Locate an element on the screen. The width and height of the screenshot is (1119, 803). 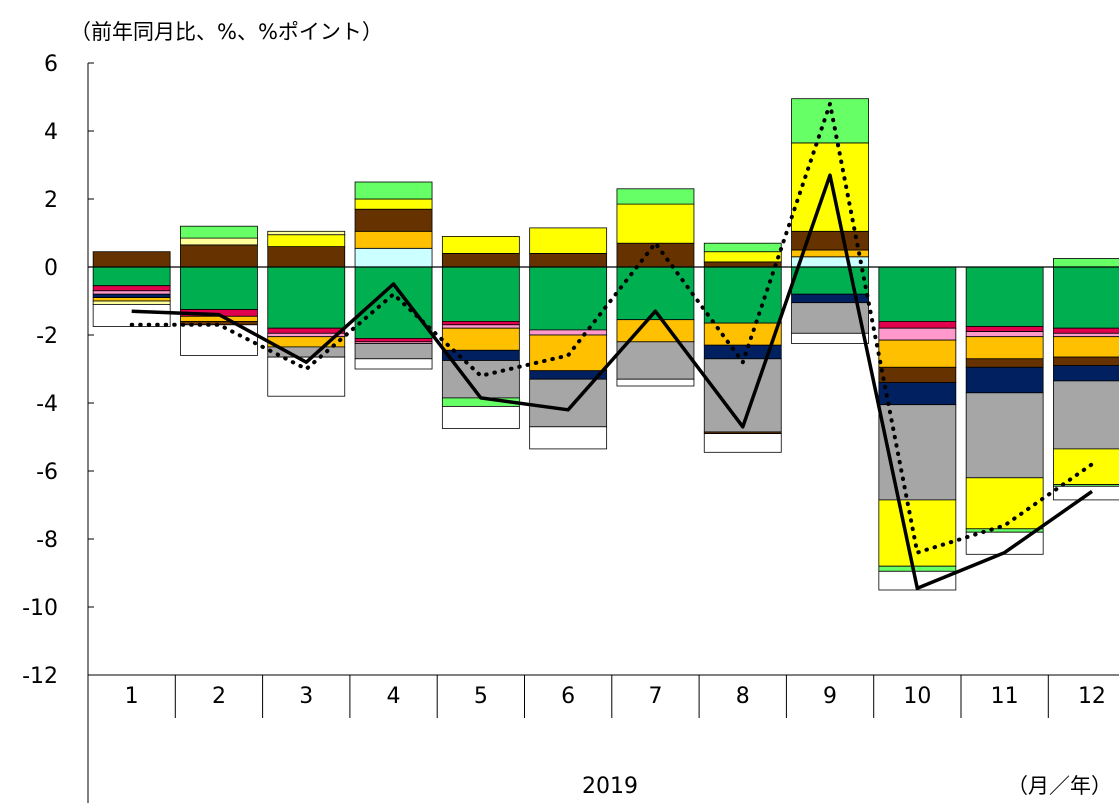
x-tick-label: 3 is located at coordinates (306, 696).